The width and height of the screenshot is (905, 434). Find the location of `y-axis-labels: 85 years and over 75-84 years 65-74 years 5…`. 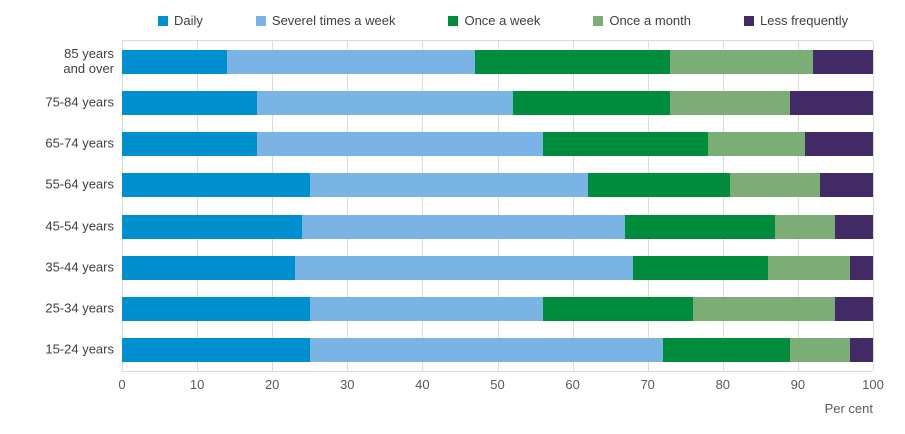

y-axis-labels: 85 years and over 75-84 years 65-74 years 5… is located at coordinates (57, 205).